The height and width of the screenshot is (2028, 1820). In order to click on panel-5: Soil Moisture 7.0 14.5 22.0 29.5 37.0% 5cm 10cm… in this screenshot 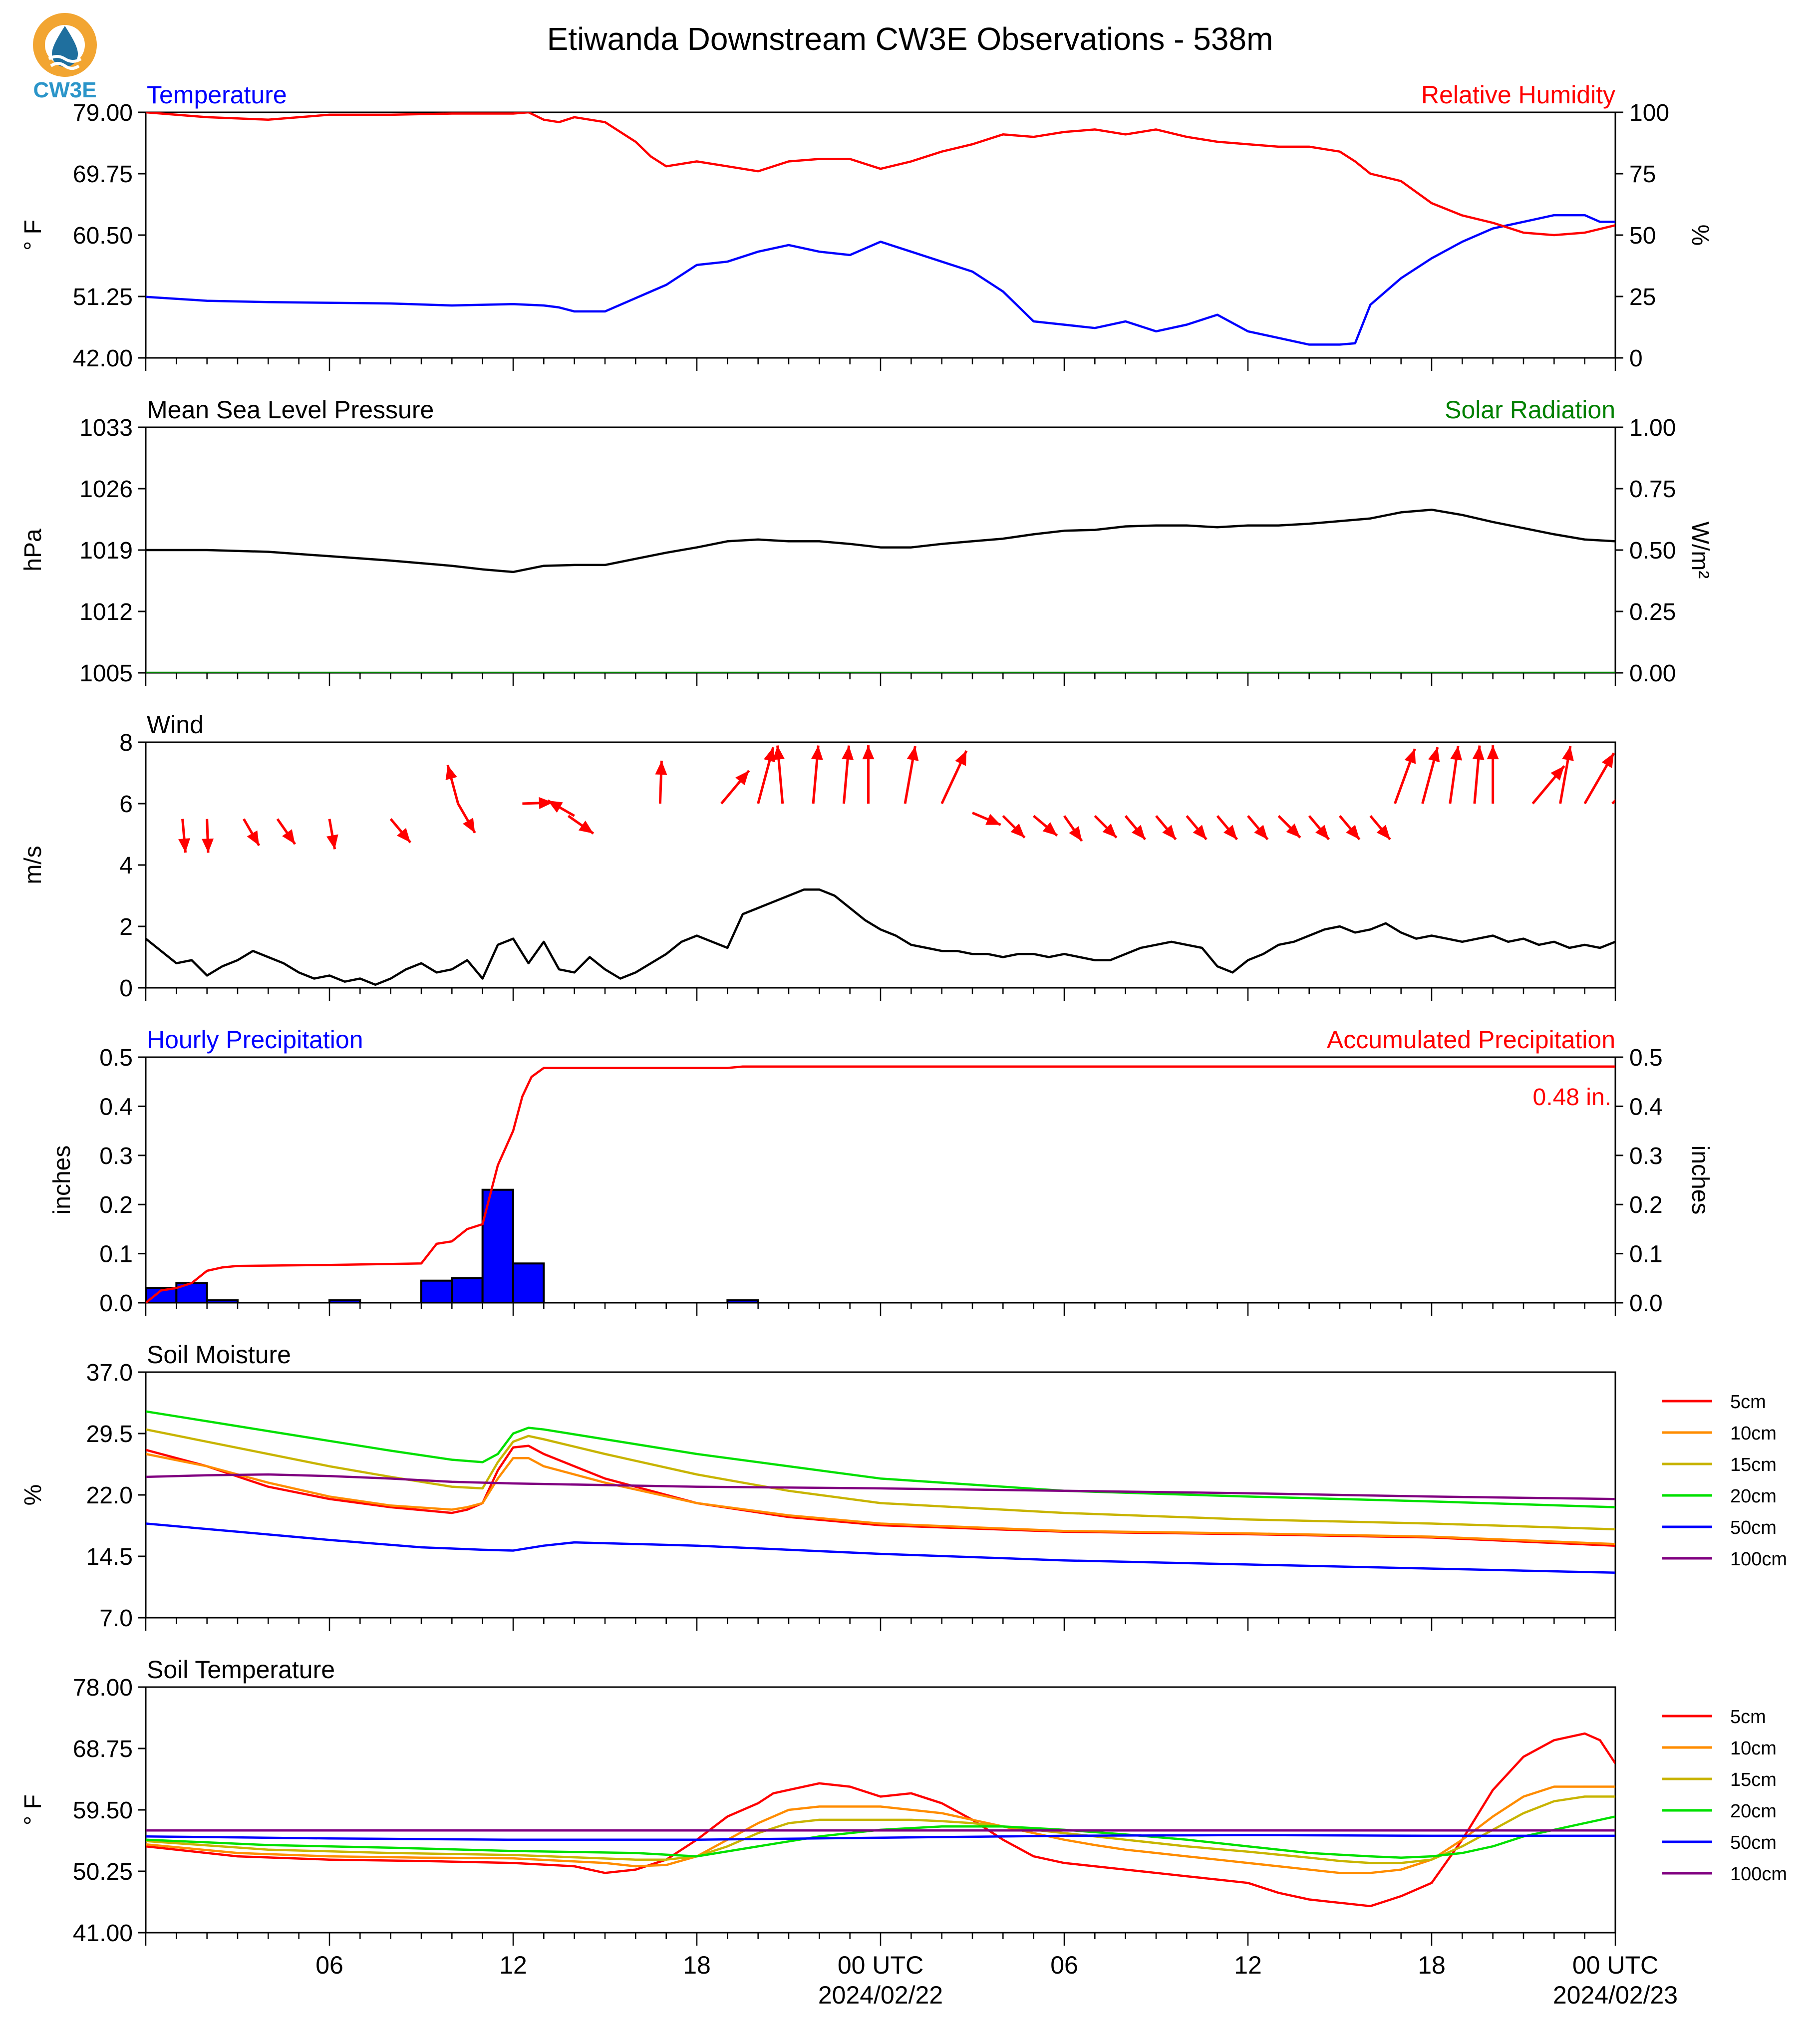, I will do `click(903, 1486)`.